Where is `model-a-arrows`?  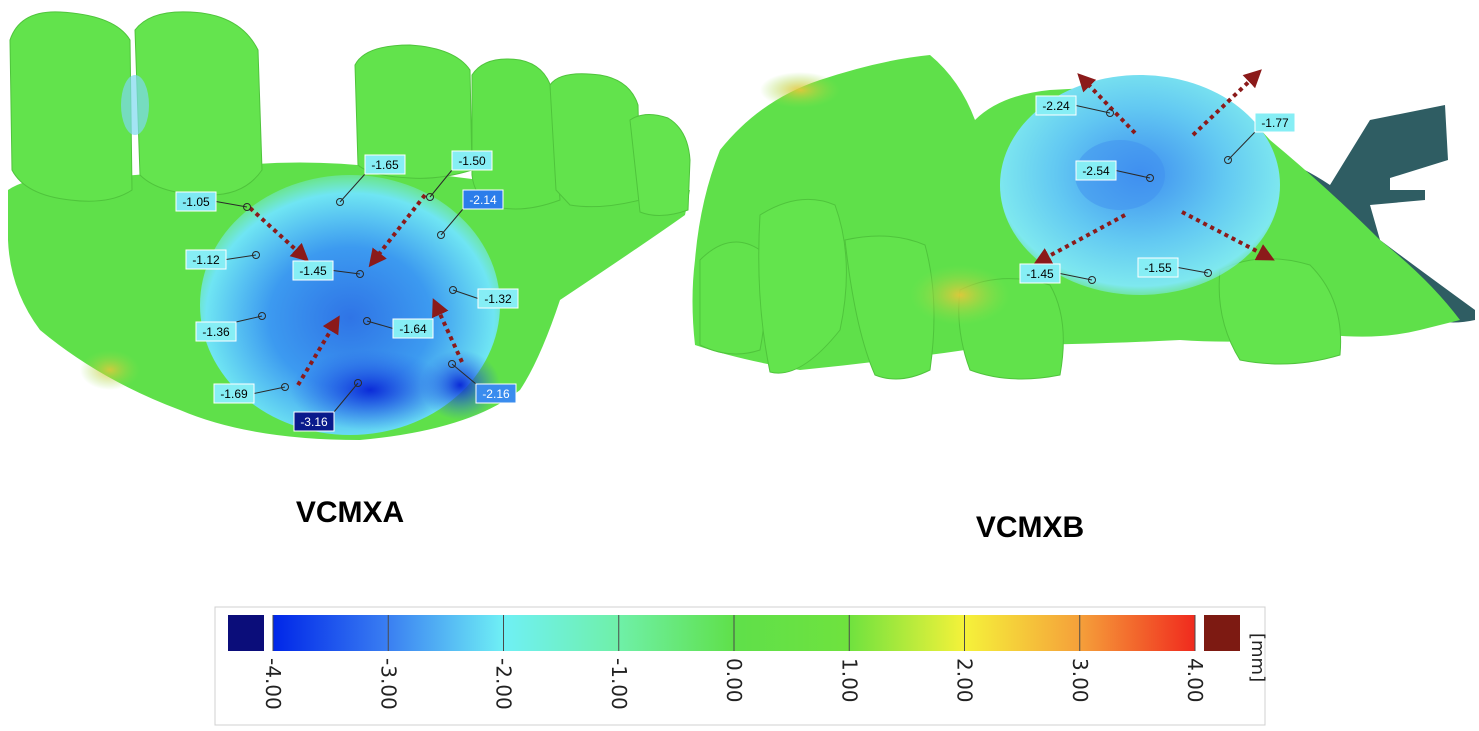 model-a-arrows is located at coordinates (356, 290).